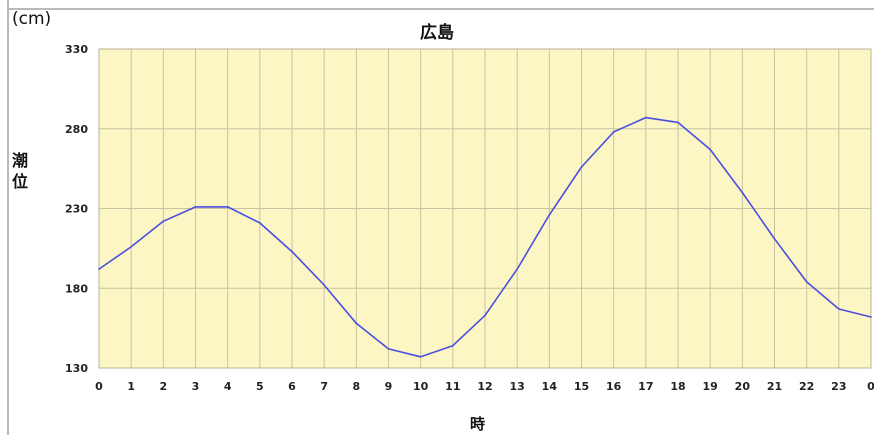 This screenshot has height=435, width=874. I want to click on chart-frame-top, so click(440, 9).